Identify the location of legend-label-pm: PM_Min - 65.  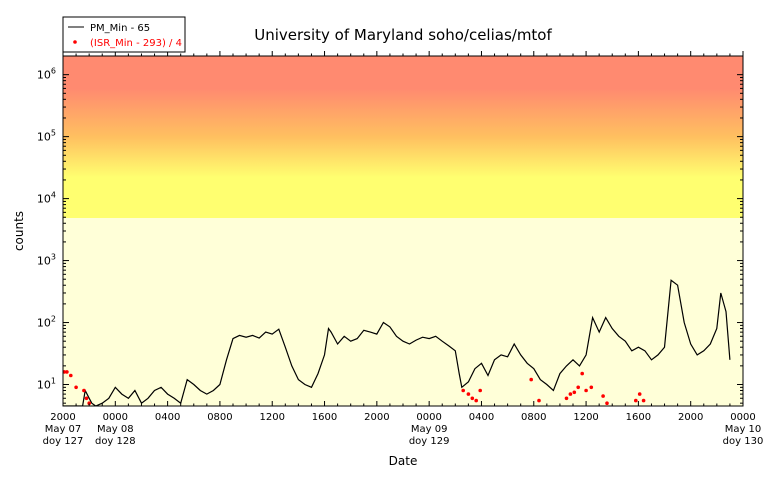
(120, 28).